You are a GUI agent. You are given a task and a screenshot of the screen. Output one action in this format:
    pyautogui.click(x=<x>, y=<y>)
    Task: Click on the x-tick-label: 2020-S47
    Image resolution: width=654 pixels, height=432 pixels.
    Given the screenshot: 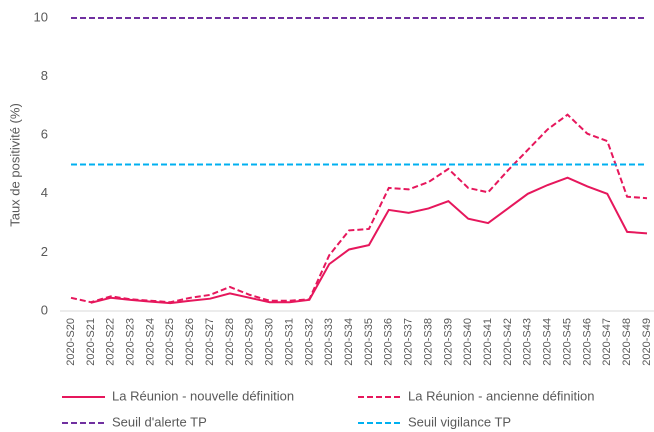 What is the action you would take?
    pyautogui.click(x=607, y=342)
    